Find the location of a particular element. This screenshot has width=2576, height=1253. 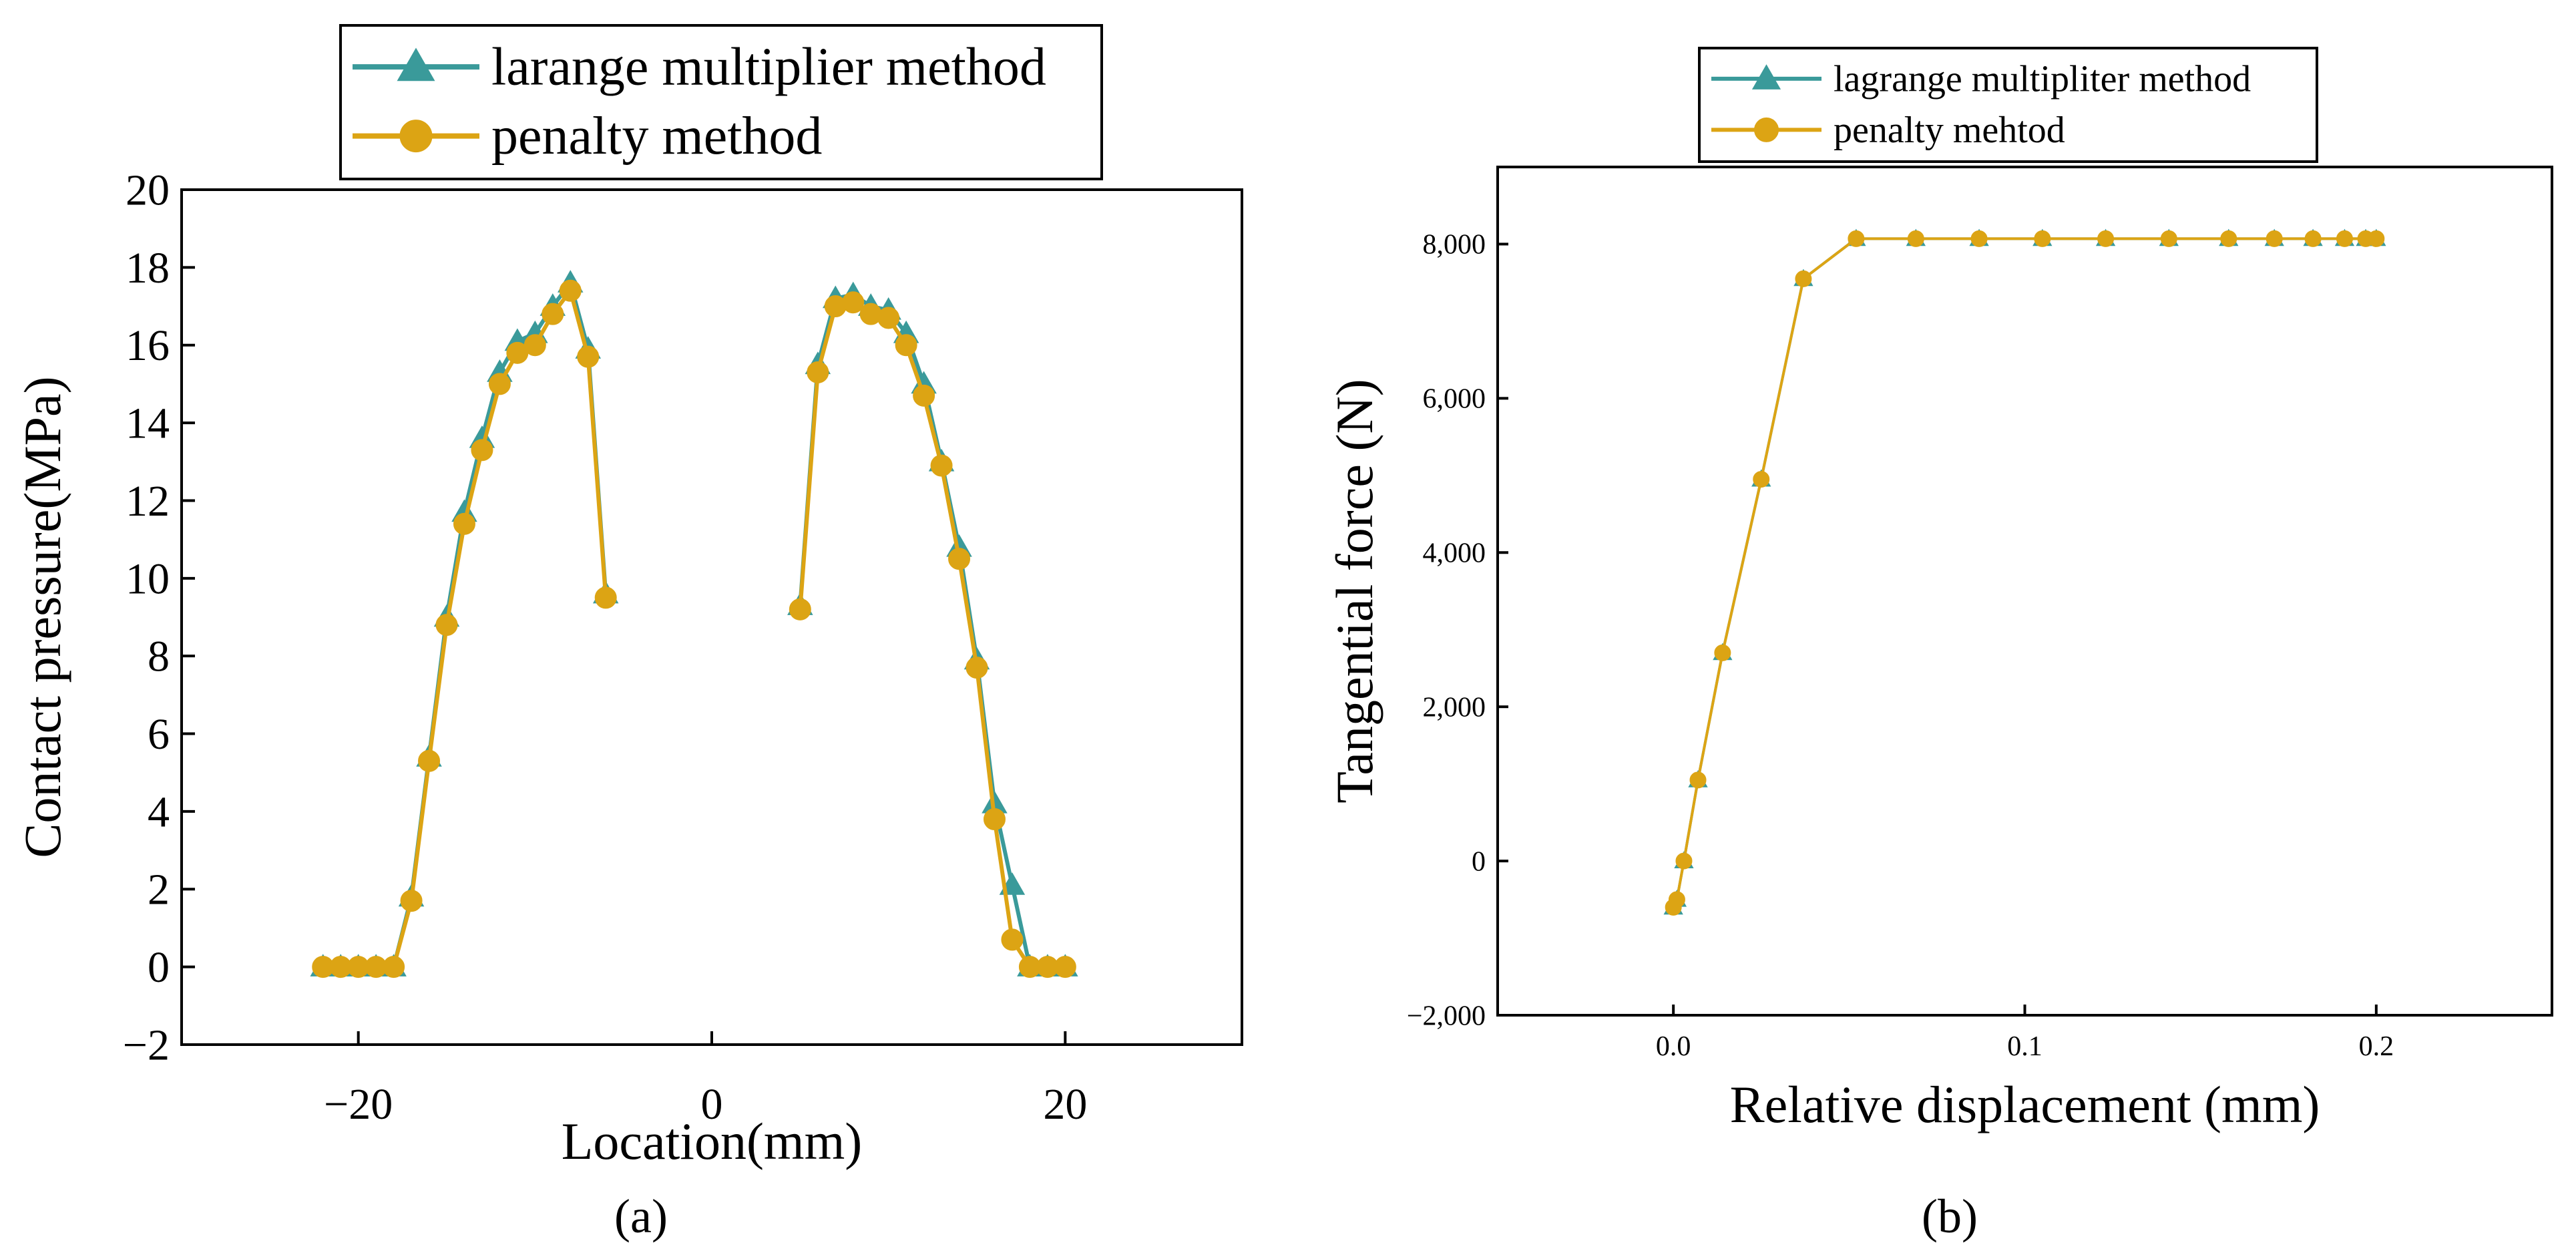

chart-a-caption: (a) is located at coordinates (641, 1216).